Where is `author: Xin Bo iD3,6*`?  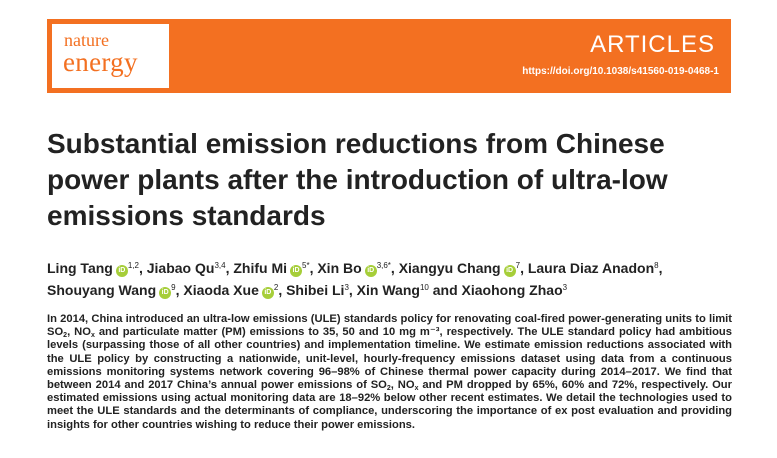 author: Xin Bo iD3,6* is located at coordinates (354, 268).